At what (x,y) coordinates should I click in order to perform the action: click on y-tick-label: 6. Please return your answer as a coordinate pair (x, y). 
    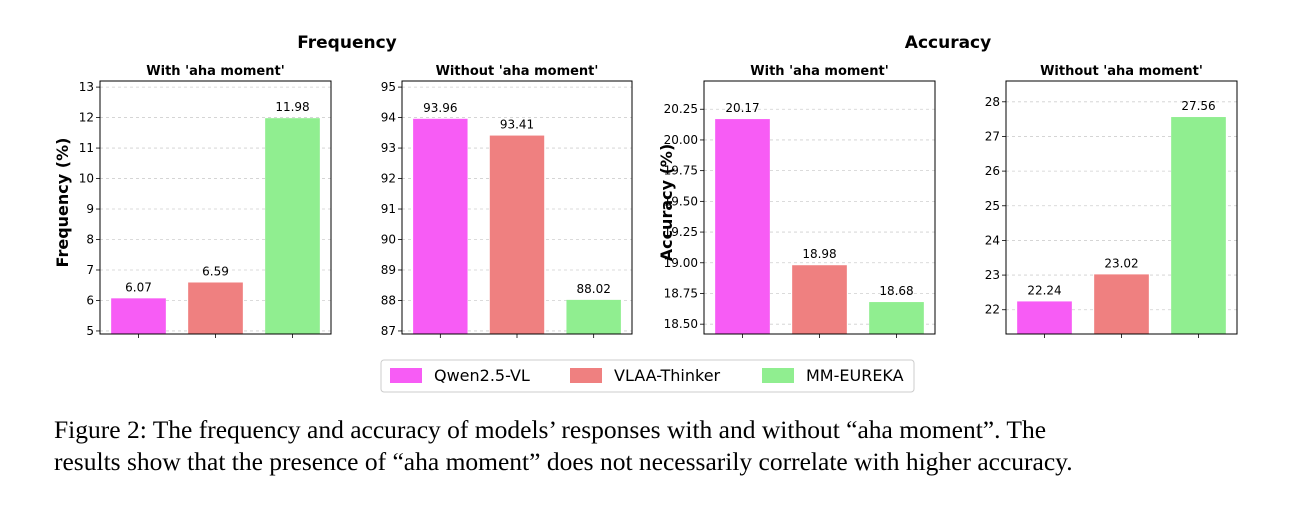
    Looking at the image, I should click on (90, 300).